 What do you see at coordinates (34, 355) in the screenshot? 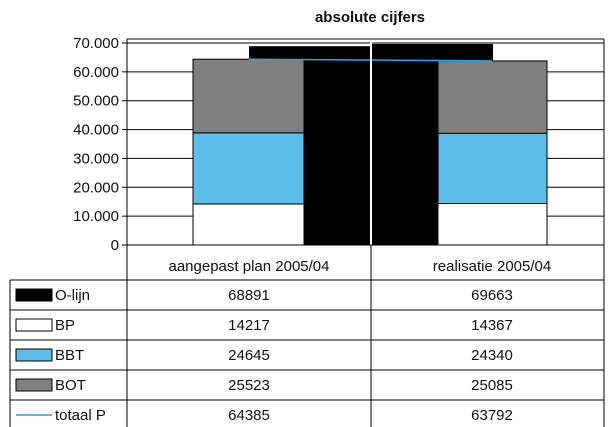
I see `legend-swatch-bbt` at bounding box center [34, 355].